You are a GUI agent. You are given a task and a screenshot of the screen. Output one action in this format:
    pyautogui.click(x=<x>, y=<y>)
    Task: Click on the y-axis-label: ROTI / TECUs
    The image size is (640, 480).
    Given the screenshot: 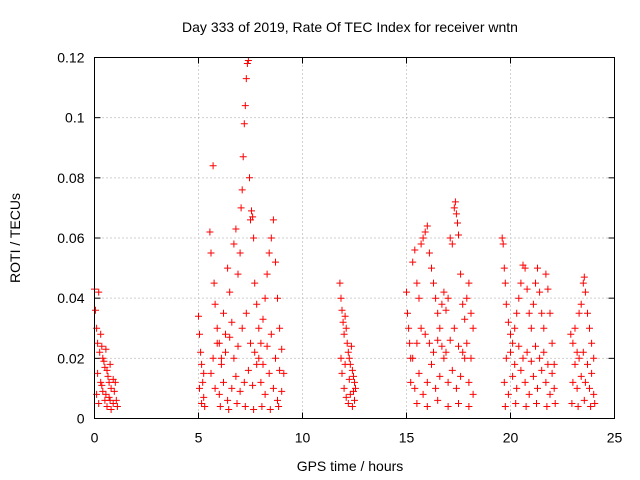 What is the action you would take?
    pyautogui.click(x=15, y=238)
    